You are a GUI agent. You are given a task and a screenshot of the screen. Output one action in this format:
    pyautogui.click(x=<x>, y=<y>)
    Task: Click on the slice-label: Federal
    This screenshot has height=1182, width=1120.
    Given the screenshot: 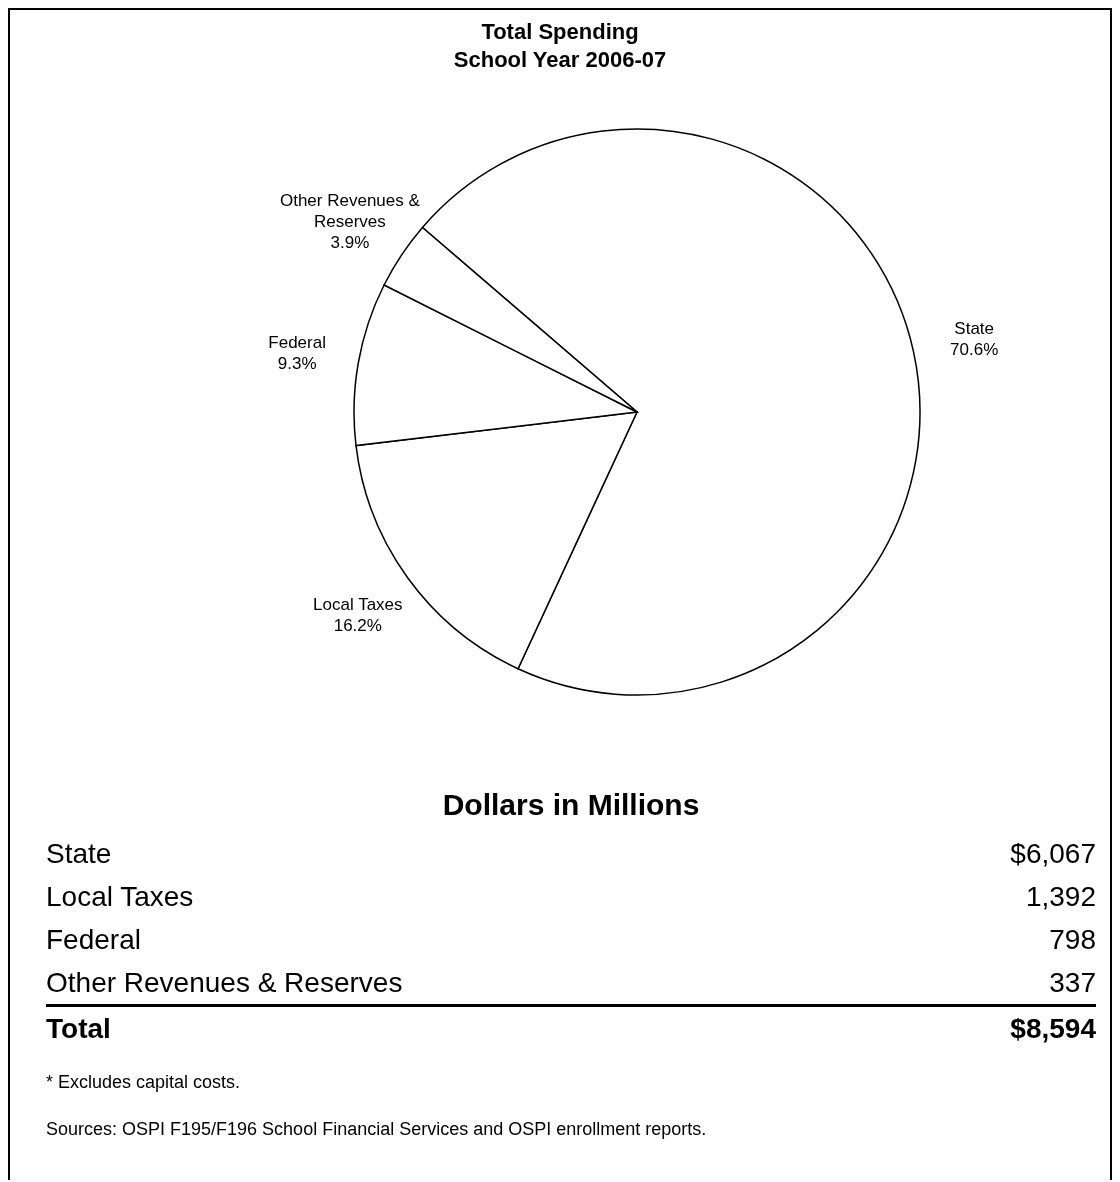 What is the action you would take?
    pyautogui.click(x=297, y=343)
    